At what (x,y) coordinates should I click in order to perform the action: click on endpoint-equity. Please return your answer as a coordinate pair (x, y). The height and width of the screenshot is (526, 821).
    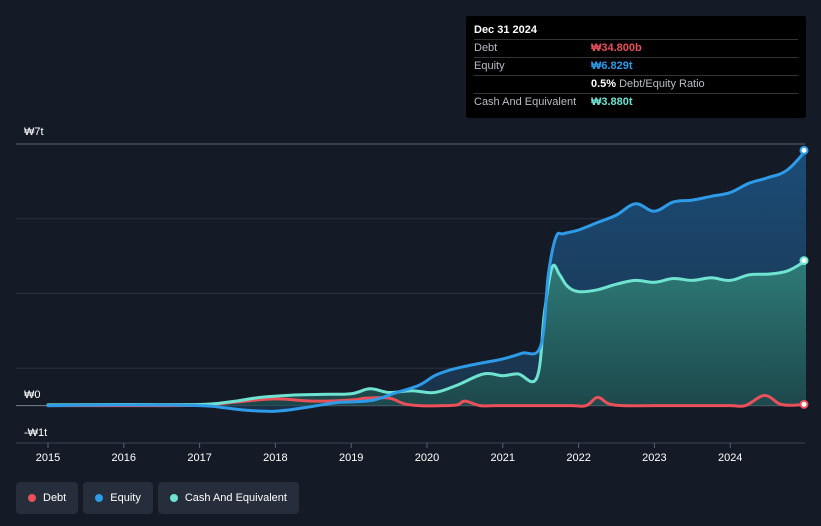
    Looking at the image, I should click on (804, 150).